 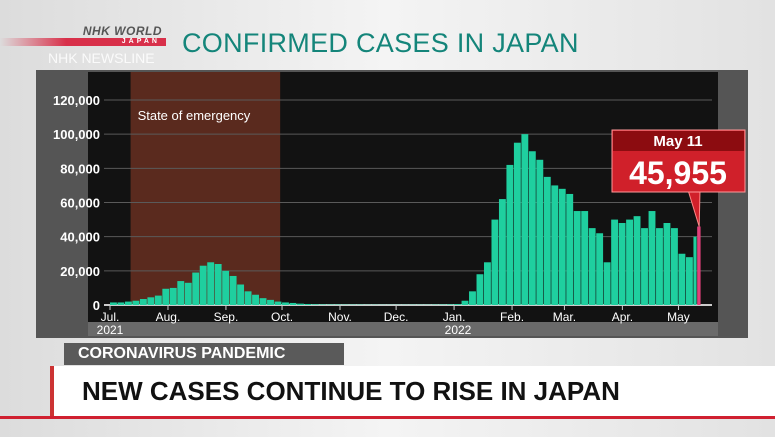 I want to click on x-tick-label: Sep., so click(x=226, y=317).